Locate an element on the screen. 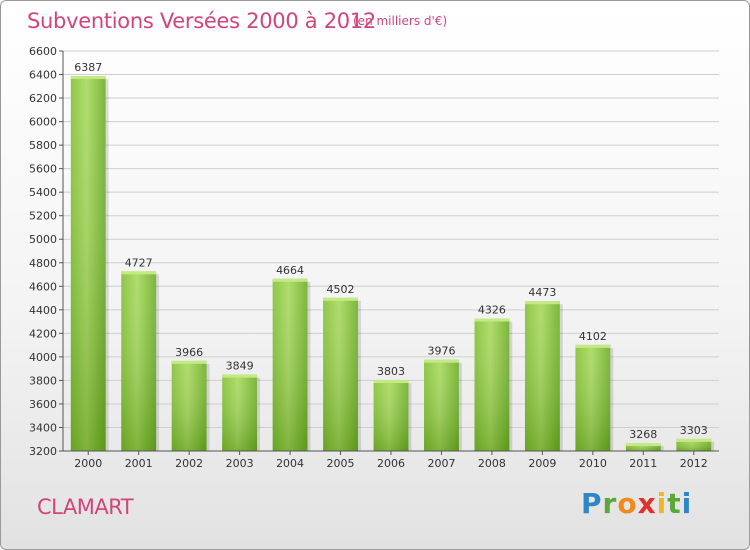 The image size is (750, 550). bar-value-label: 3849 is located at coordinates (240, 366).